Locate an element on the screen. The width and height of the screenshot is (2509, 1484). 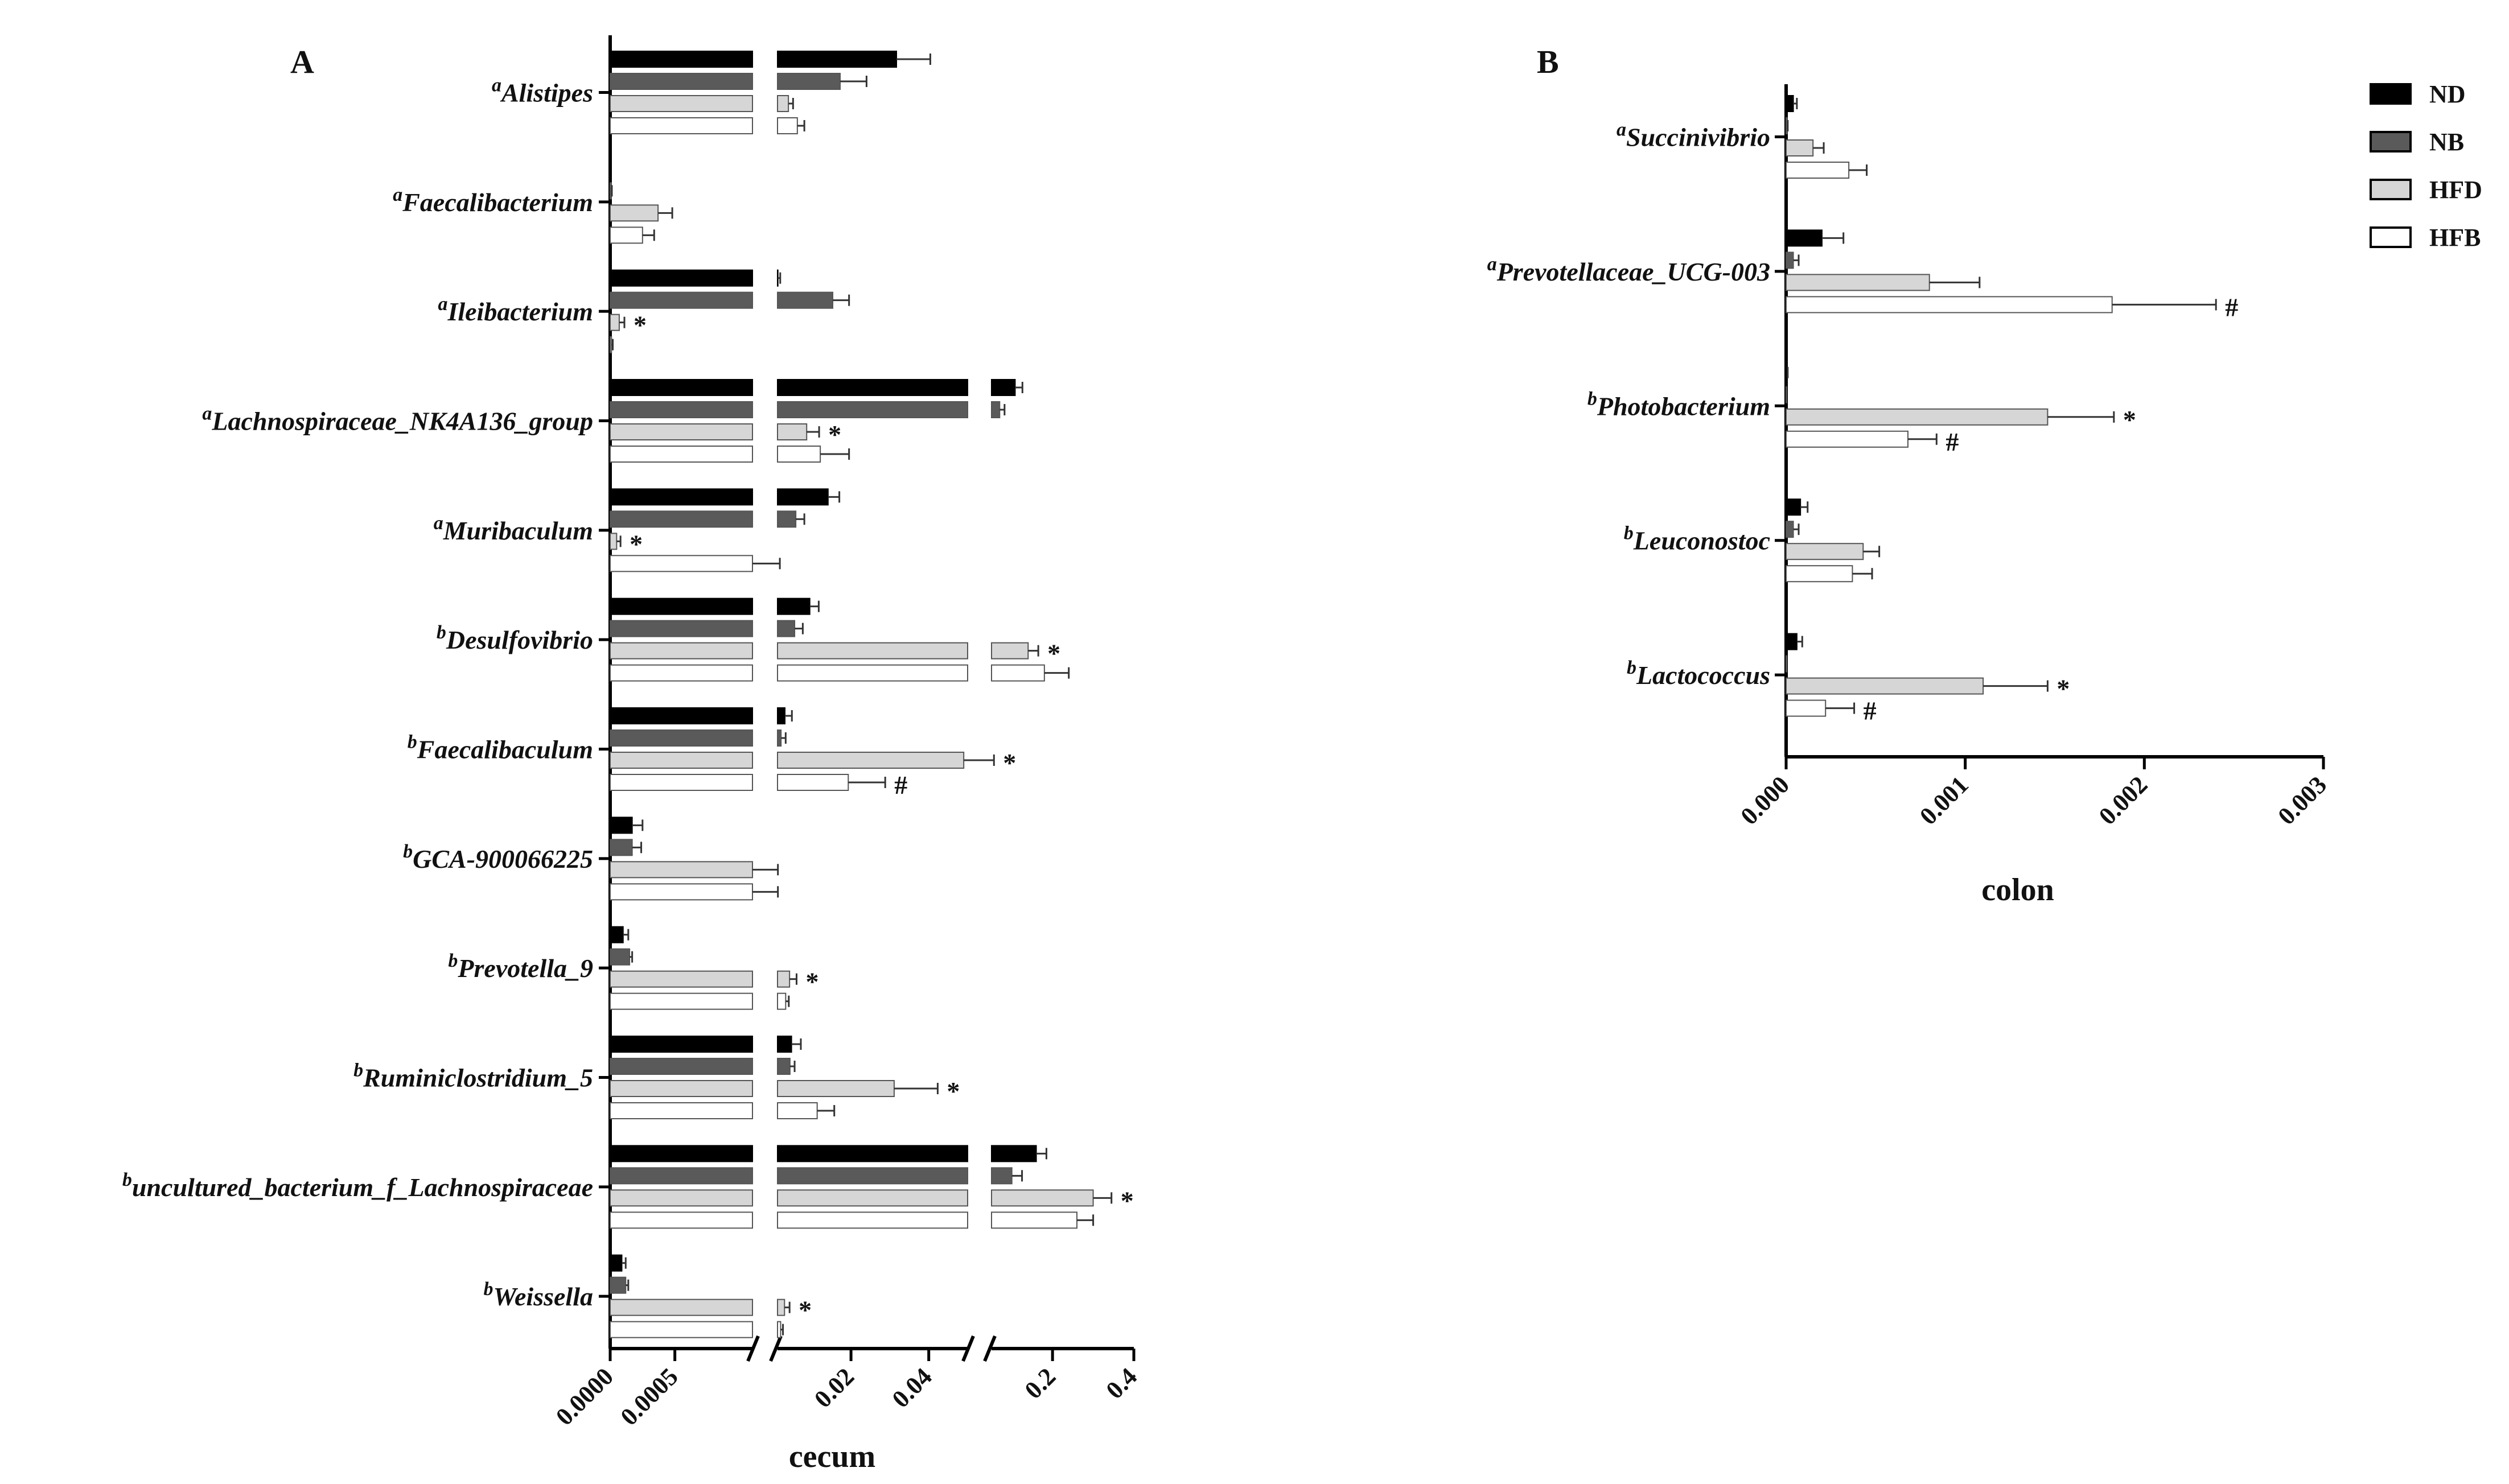
panel-a-significance-mark: # is located at coordinates (900, 785).